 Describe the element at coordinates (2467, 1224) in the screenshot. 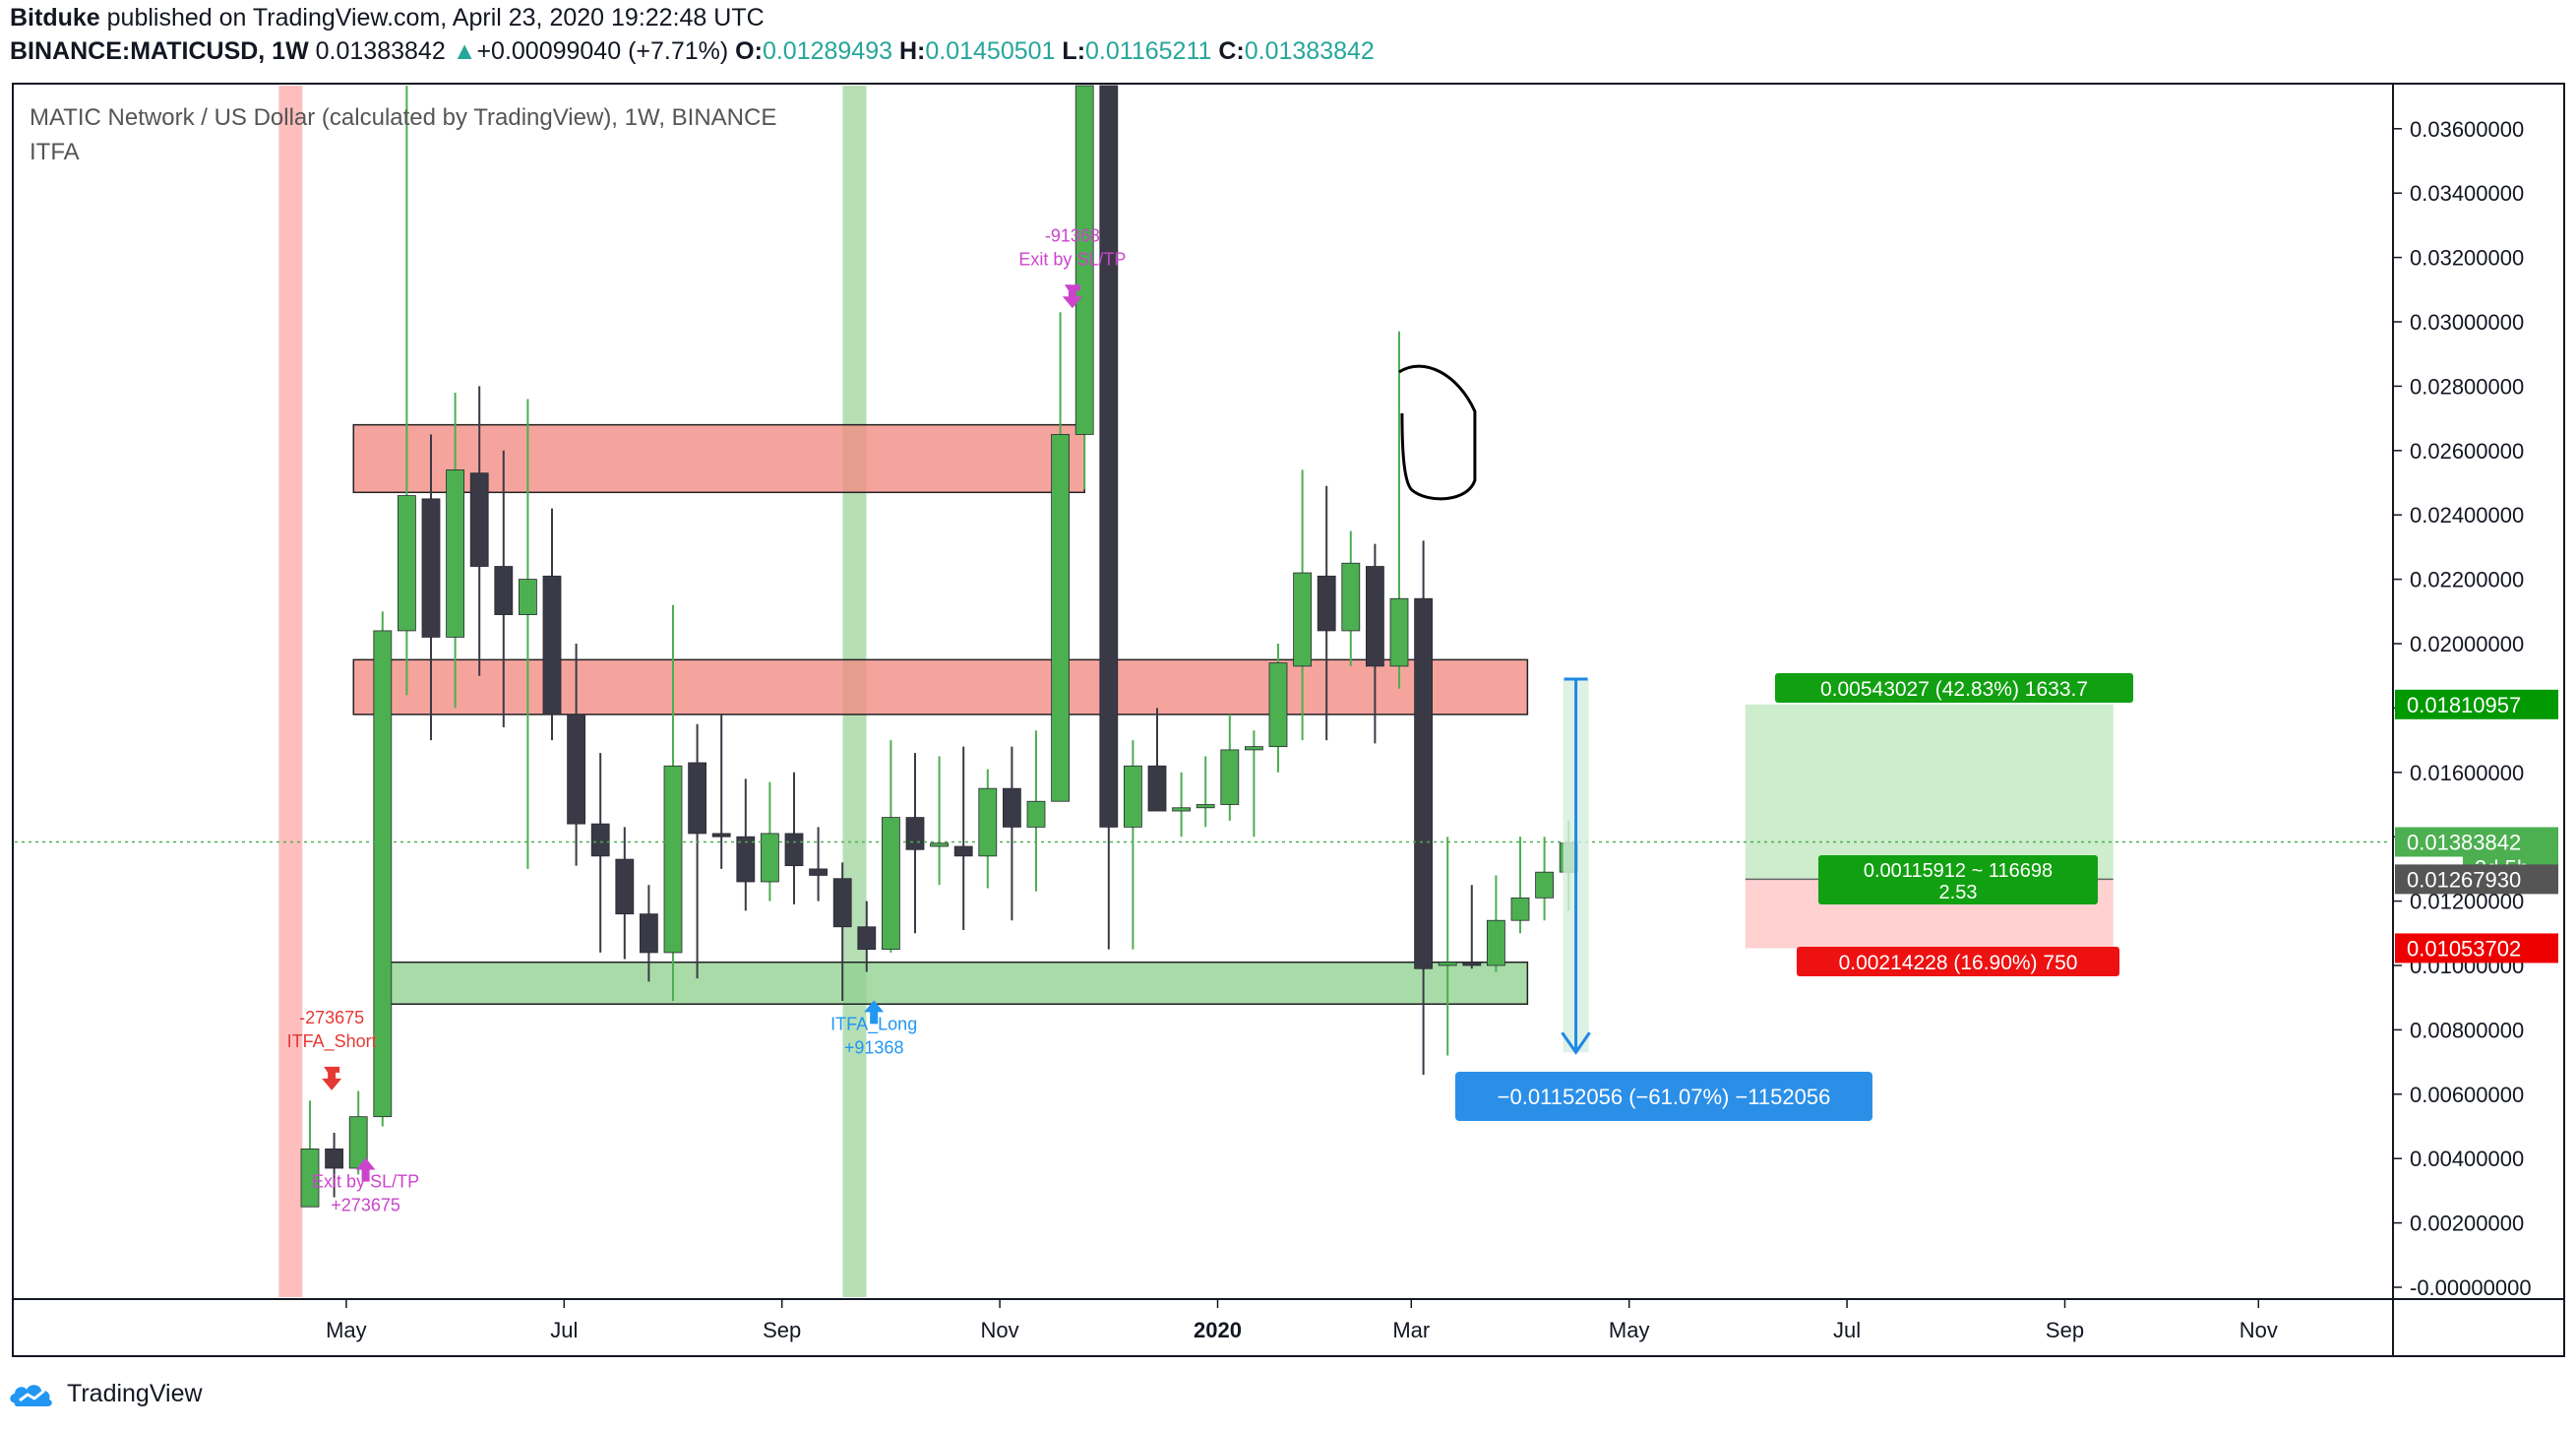

I see `y-tick-label: 0.00200000` at that location.